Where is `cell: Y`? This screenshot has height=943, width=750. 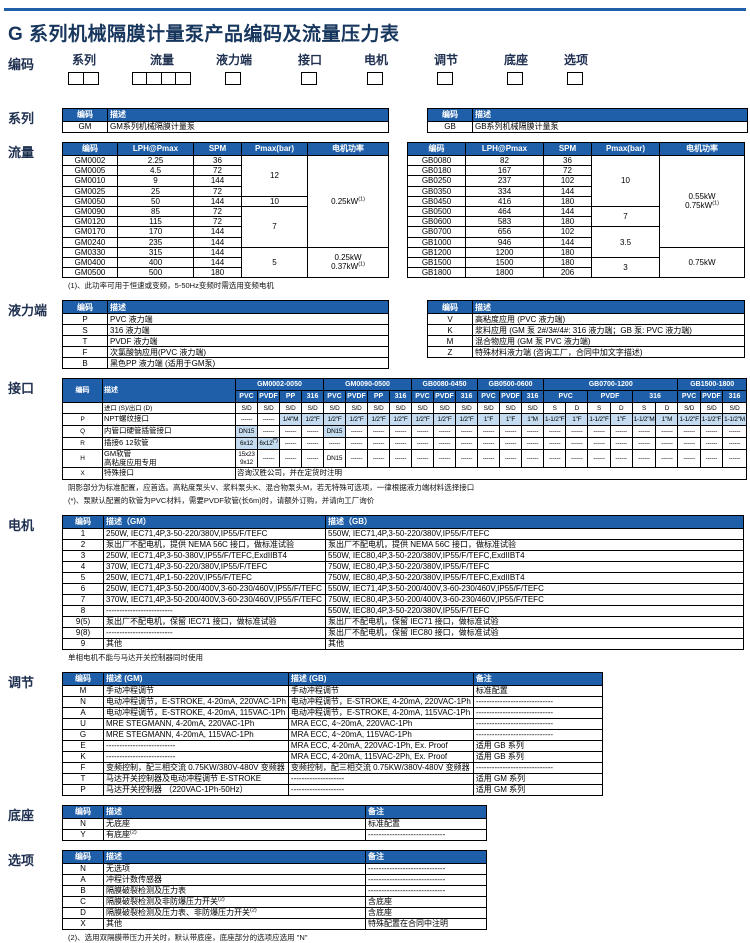
cell: Y is located at coordinates (83, 834).